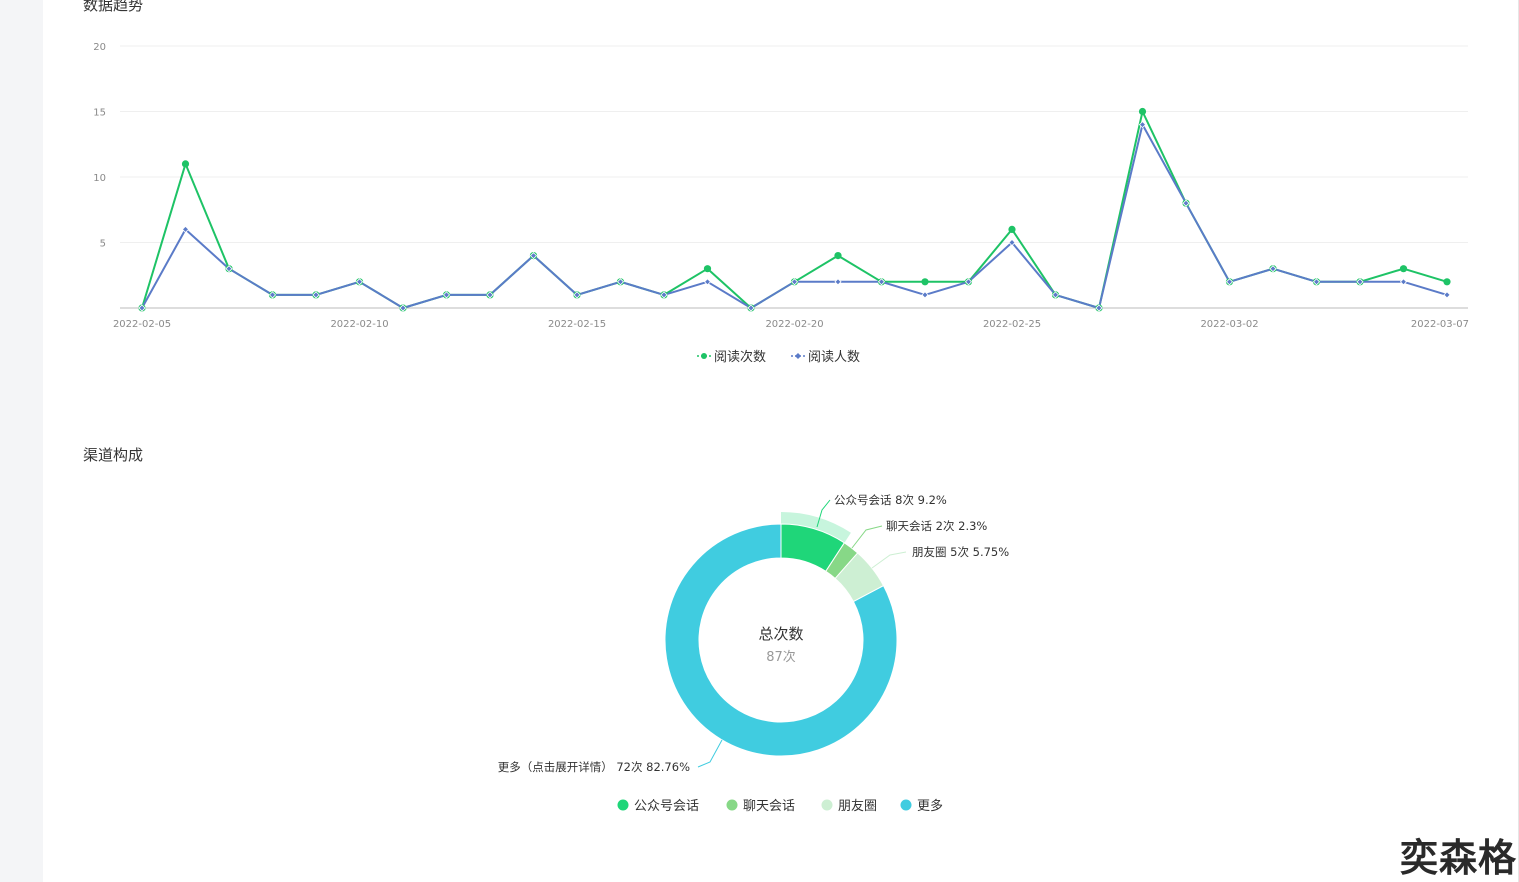 The height and width of the screenshot is (882, 1519). Describe the element at coordinates (740, 357) in the screenshot. I see `legend-label: 阅读次数` at that location.